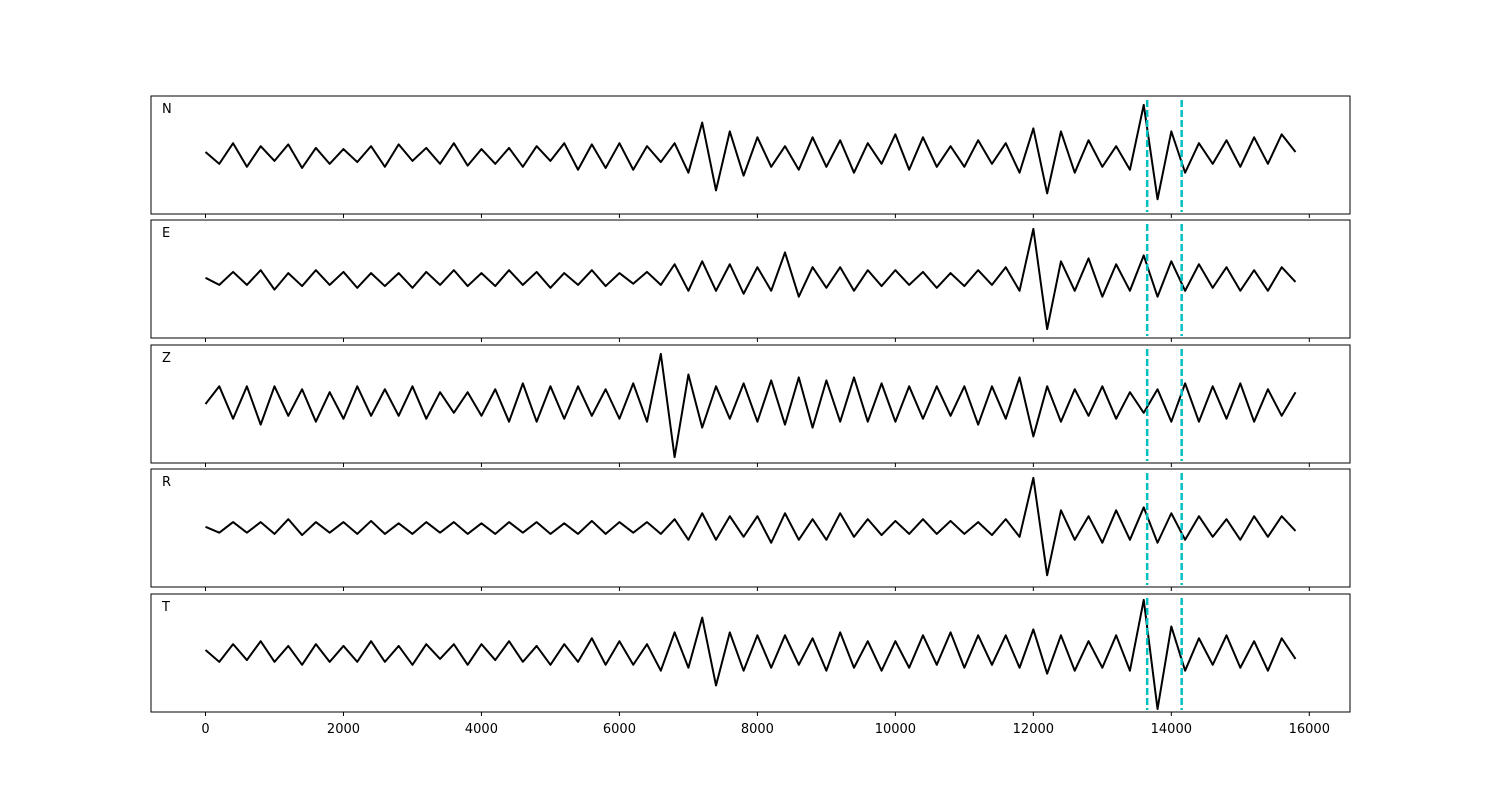 The image size is (1500, 800). What do you see at coordinates (167, 109) in the screenshot?
I see `panel-label: N` at bounding box center [167, 109].